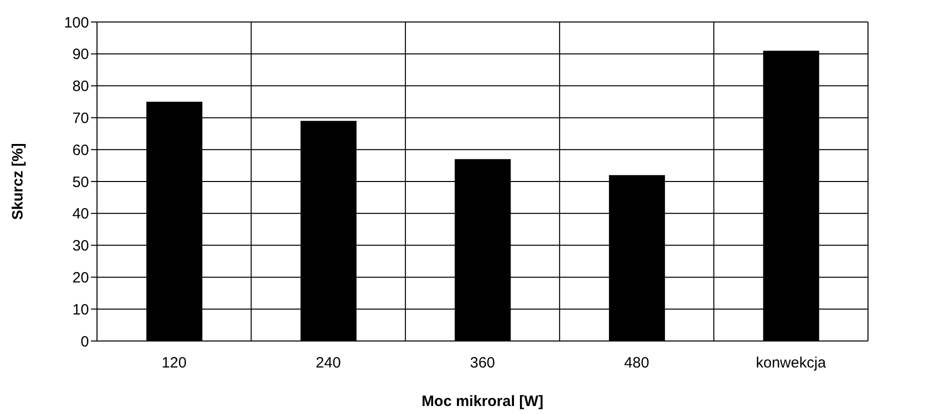 This screenshot has height=414, width=932. Describe the element at coordinates (791, 363) in the screenshot. I see `x-tick-label: konwekcja` at that location.